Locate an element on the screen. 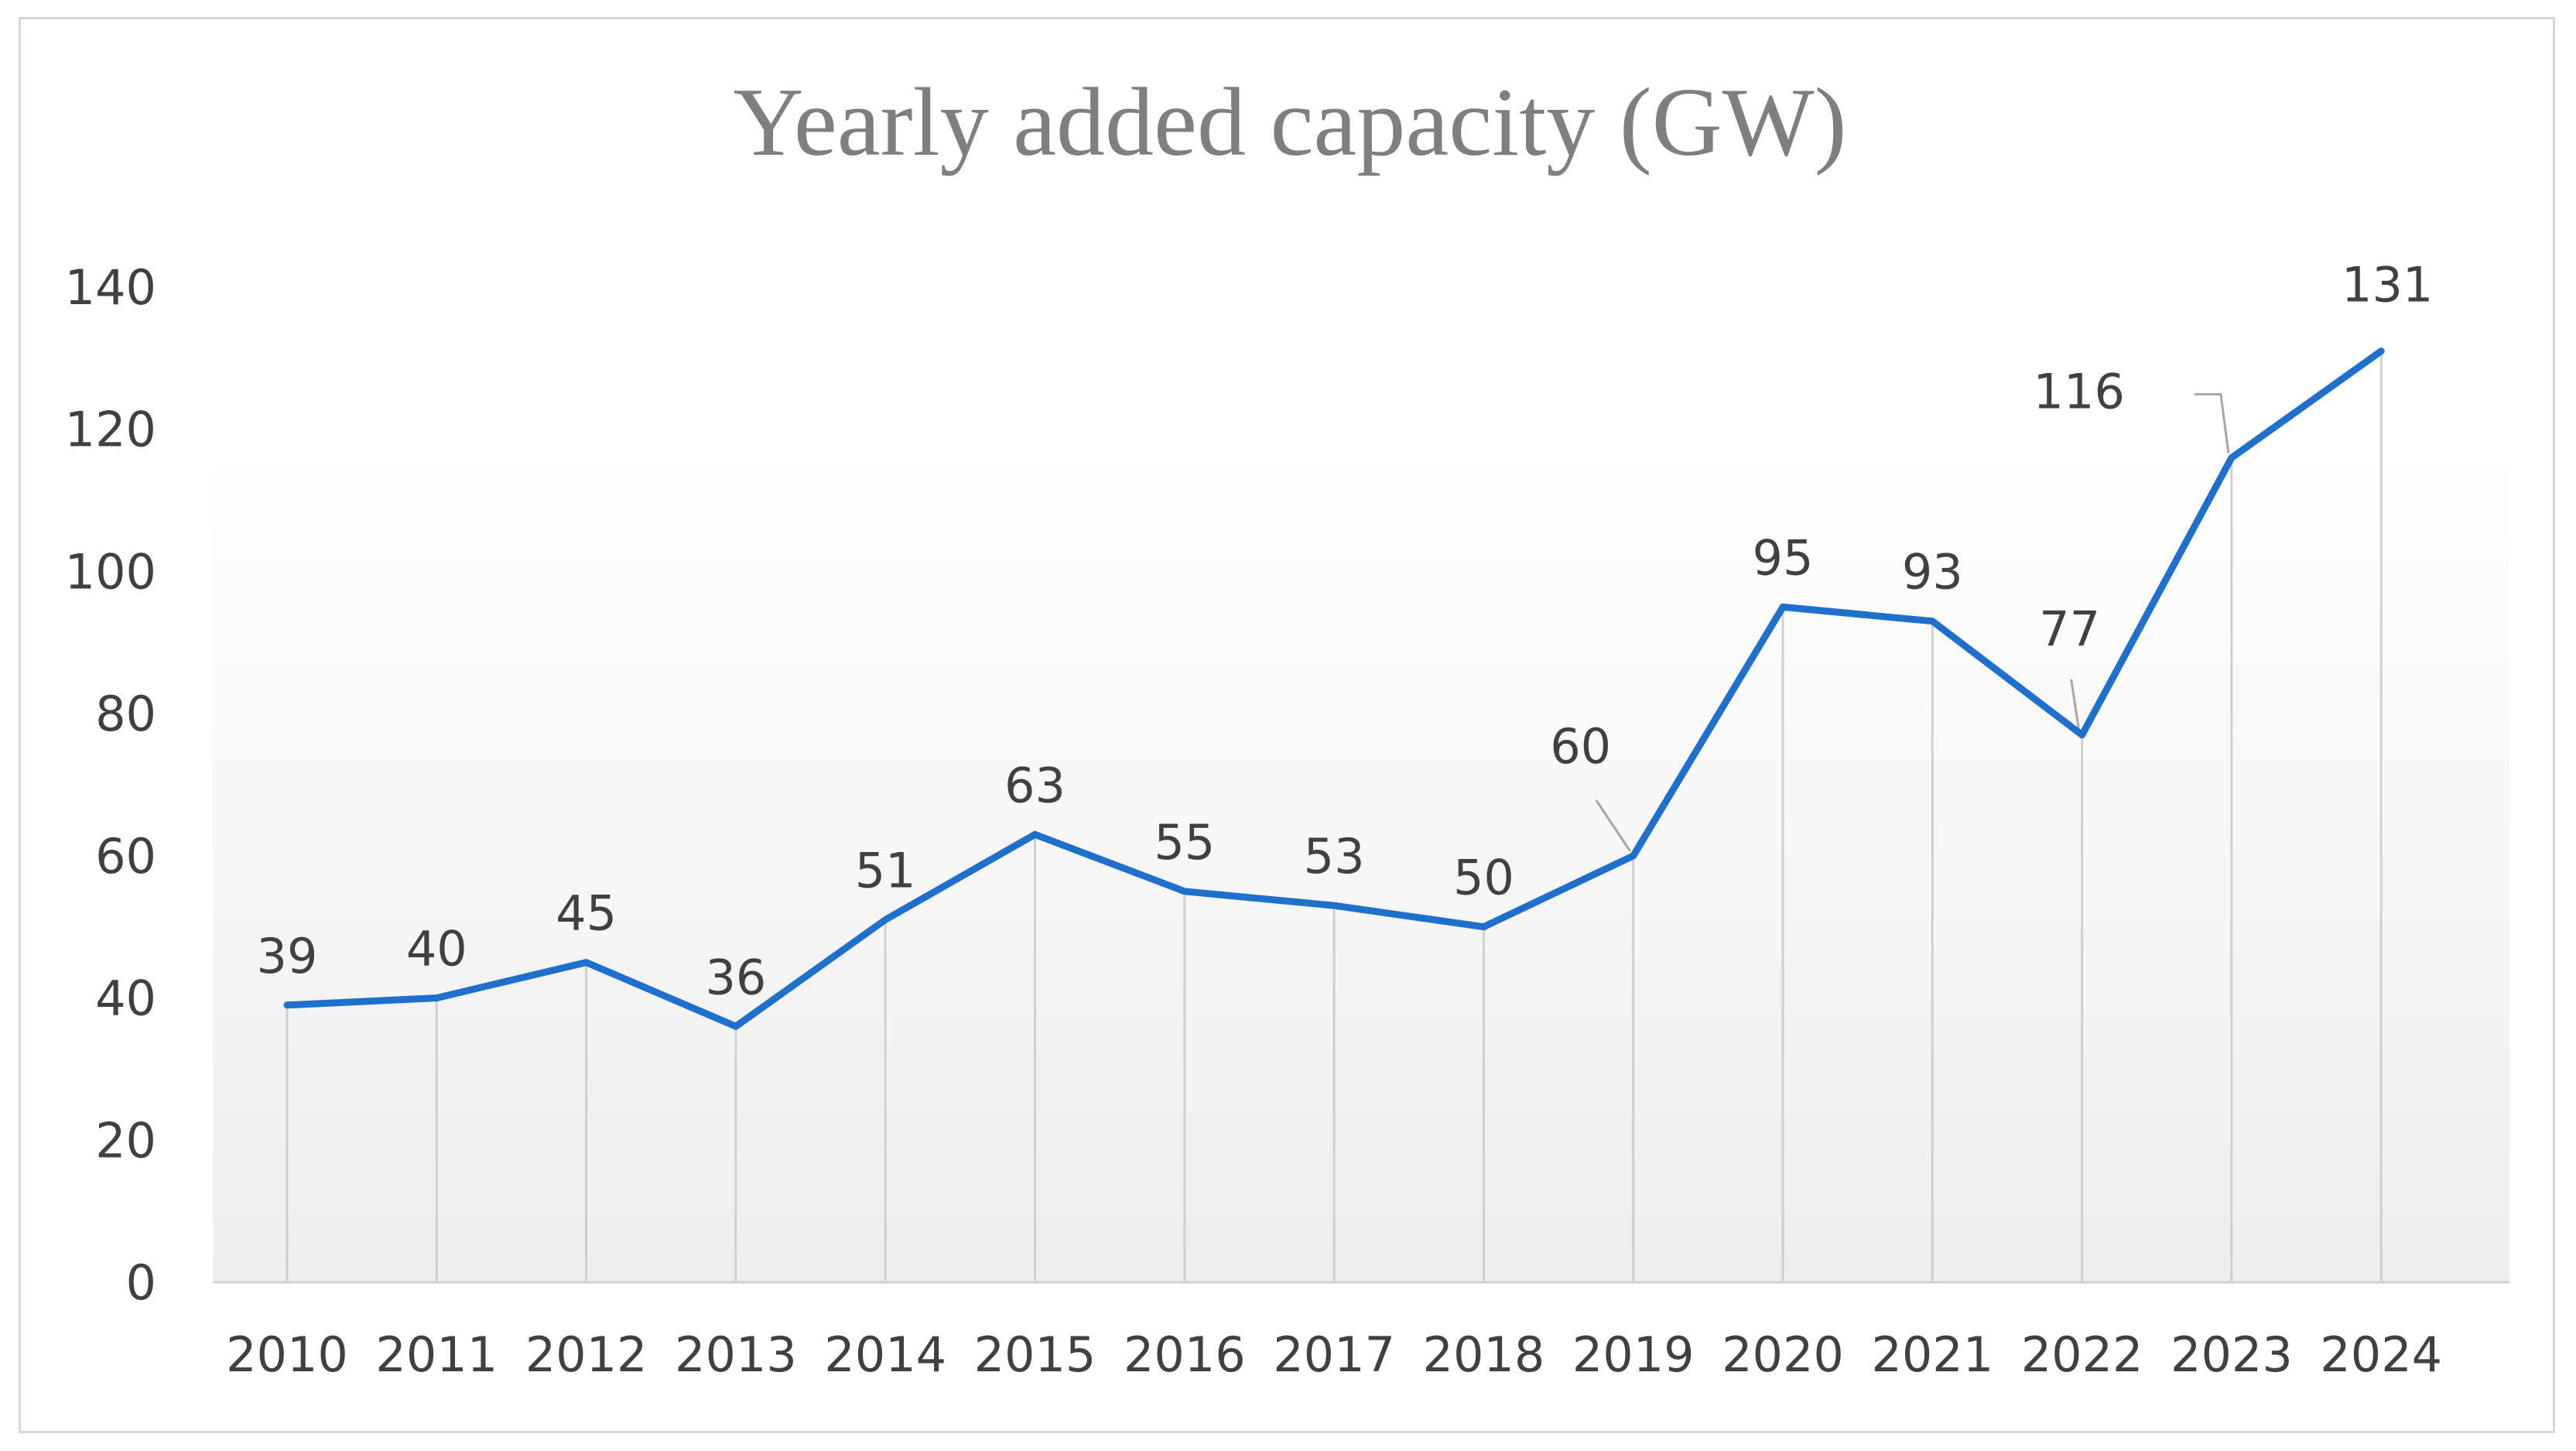 This screenshot has width=2576, height=1451. x-tick-label: 2012 is located at coordinates (586, 1354).